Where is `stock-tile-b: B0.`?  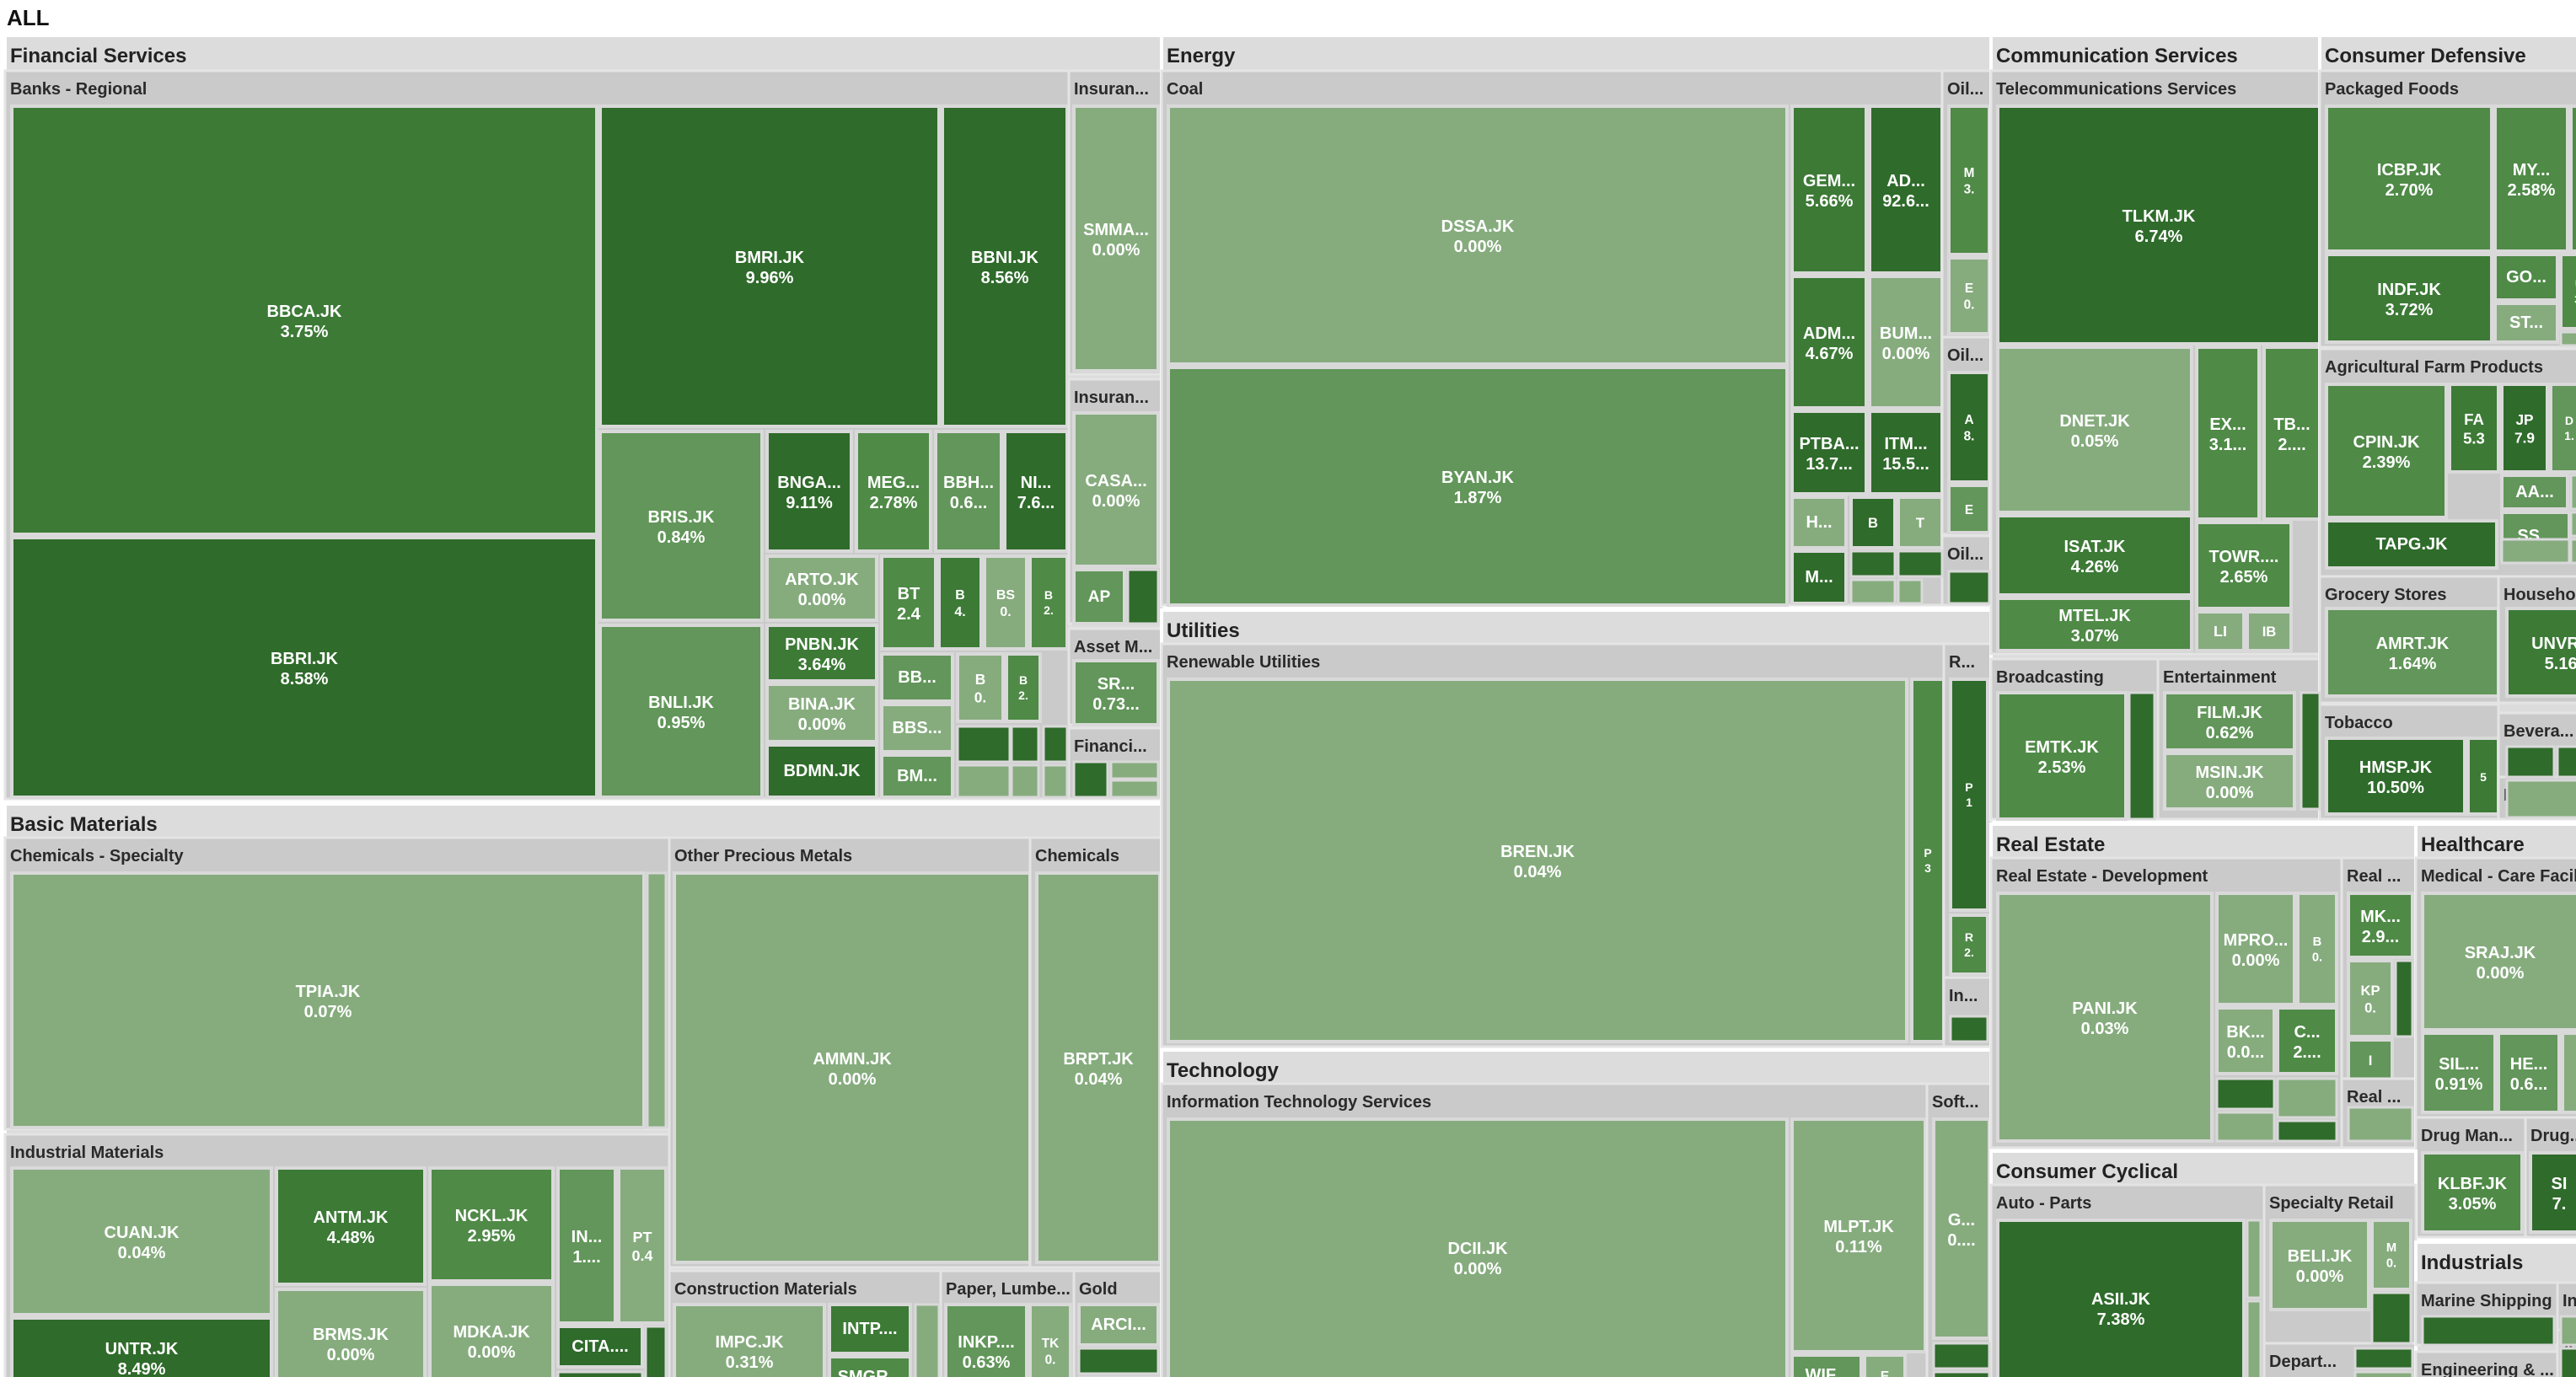 stock-tile-b: B0. is located at coordinates (980, 687).